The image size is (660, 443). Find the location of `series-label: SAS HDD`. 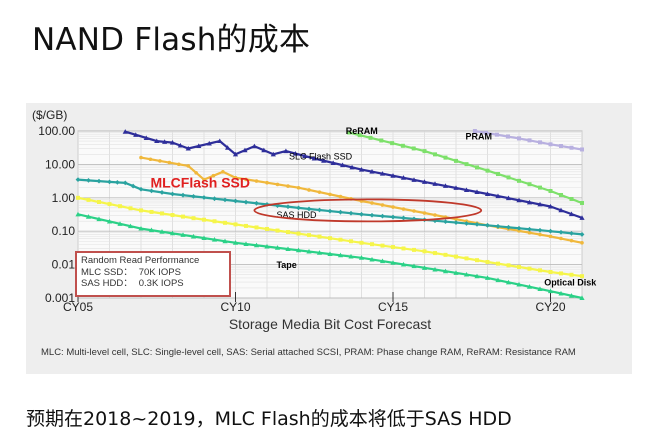

series-label: SAS HDD is located at coordinates (296, 215).